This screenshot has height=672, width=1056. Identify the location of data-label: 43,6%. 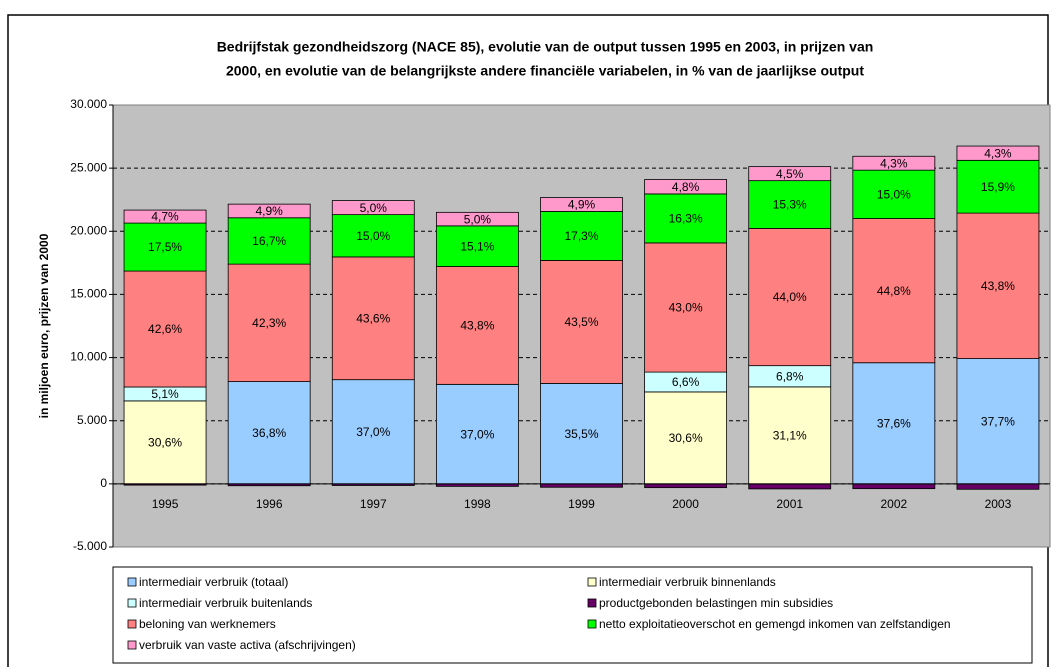
(373, 318).